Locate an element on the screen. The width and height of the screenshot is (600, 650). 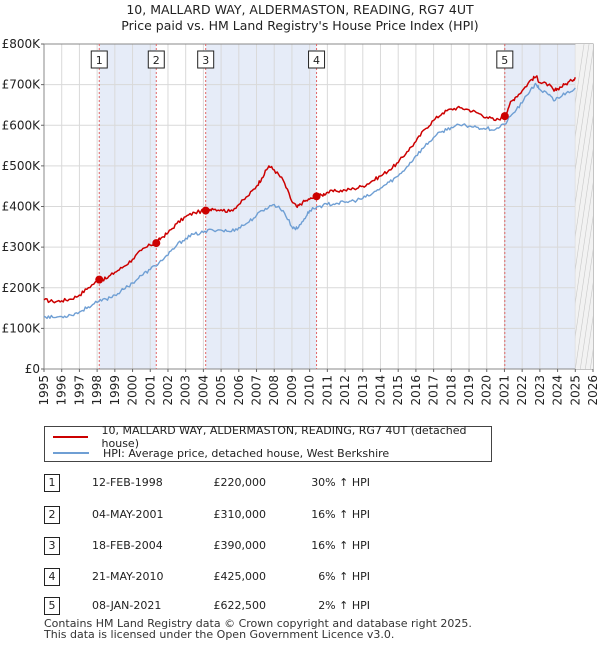
sale-number-badge: 2 is located at coordinates (52, 515).